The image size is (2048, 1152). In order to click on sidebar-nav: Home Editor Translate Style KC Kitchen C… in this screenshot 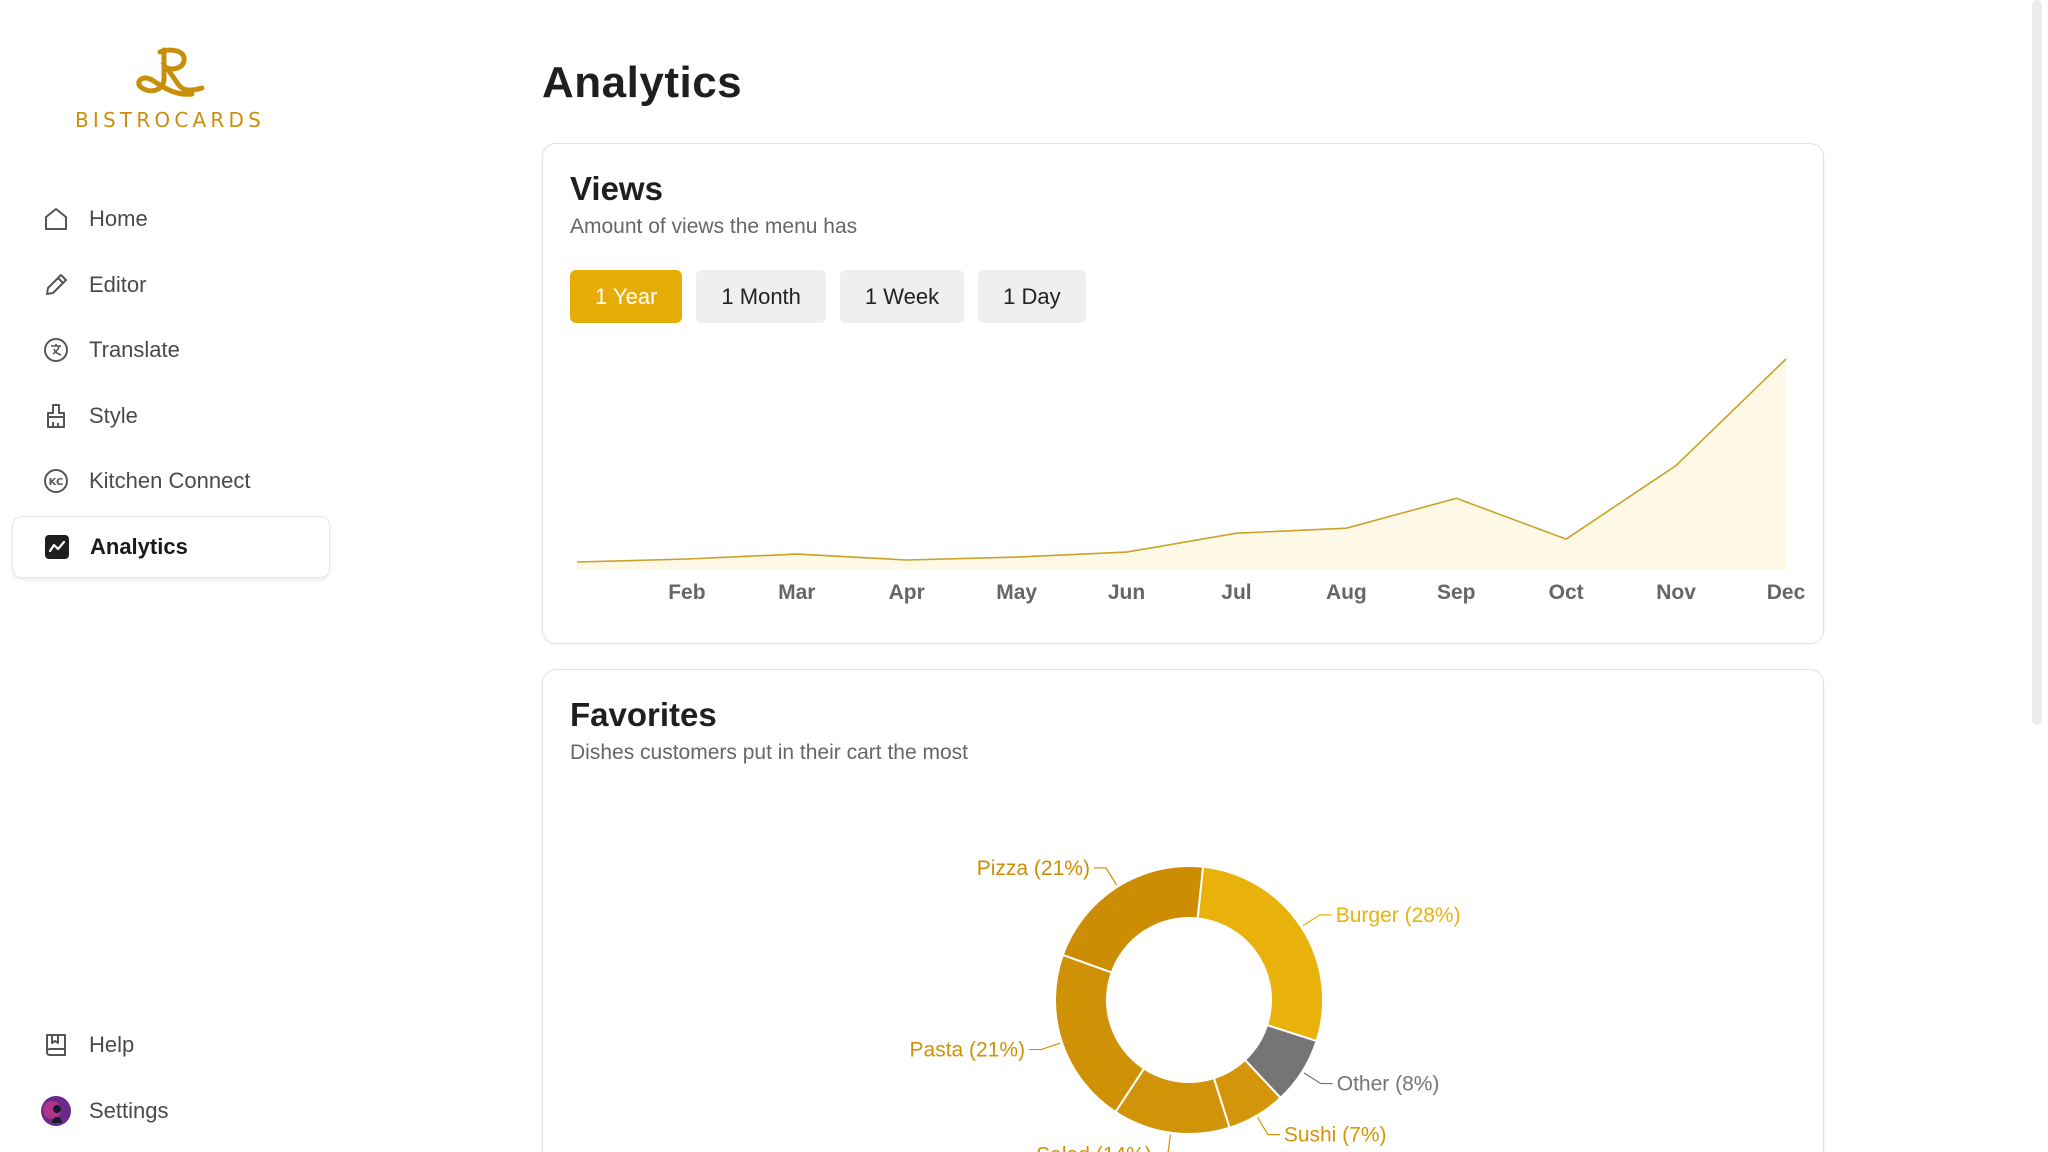, I will do `click(171, 384)`.